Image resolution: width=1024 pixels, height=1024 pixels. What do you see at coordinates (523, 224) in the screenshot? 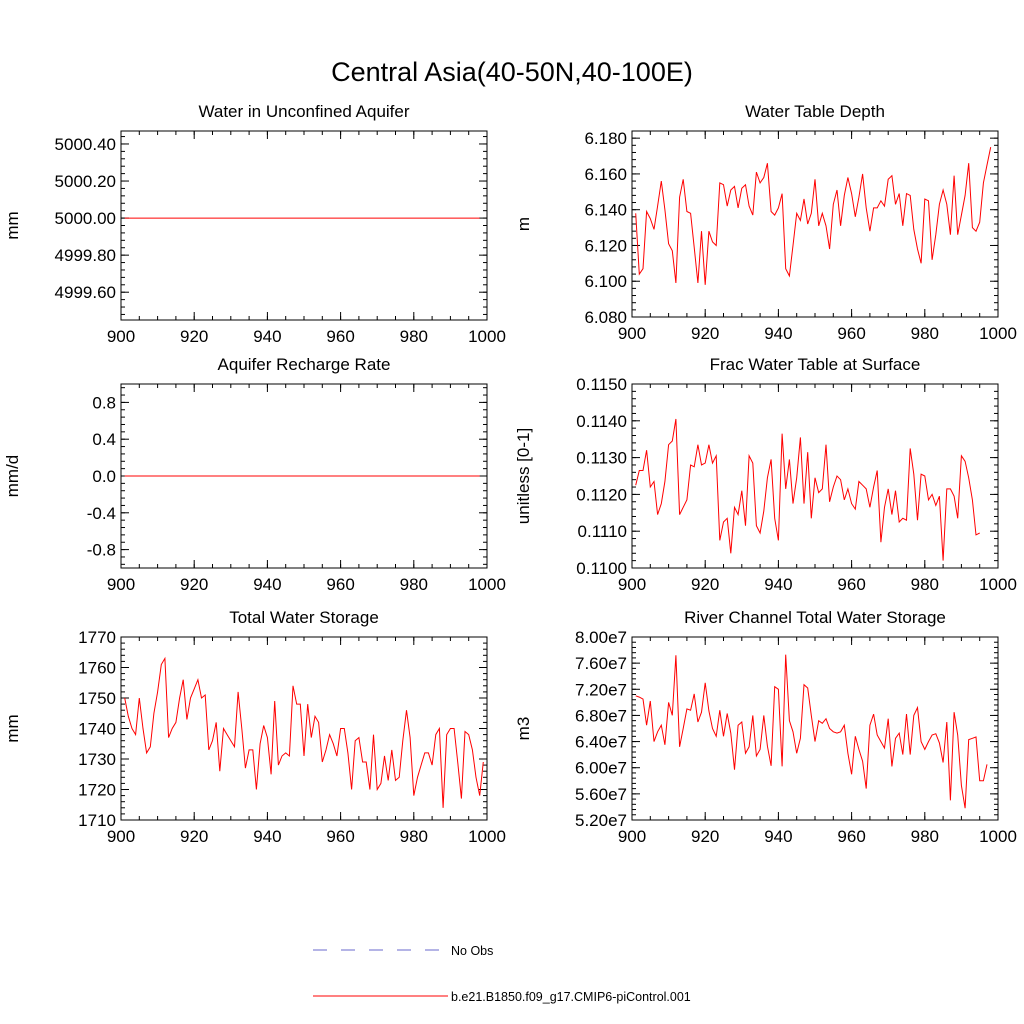
I see `y-axis-label: m` at bounding box center [523, 224].